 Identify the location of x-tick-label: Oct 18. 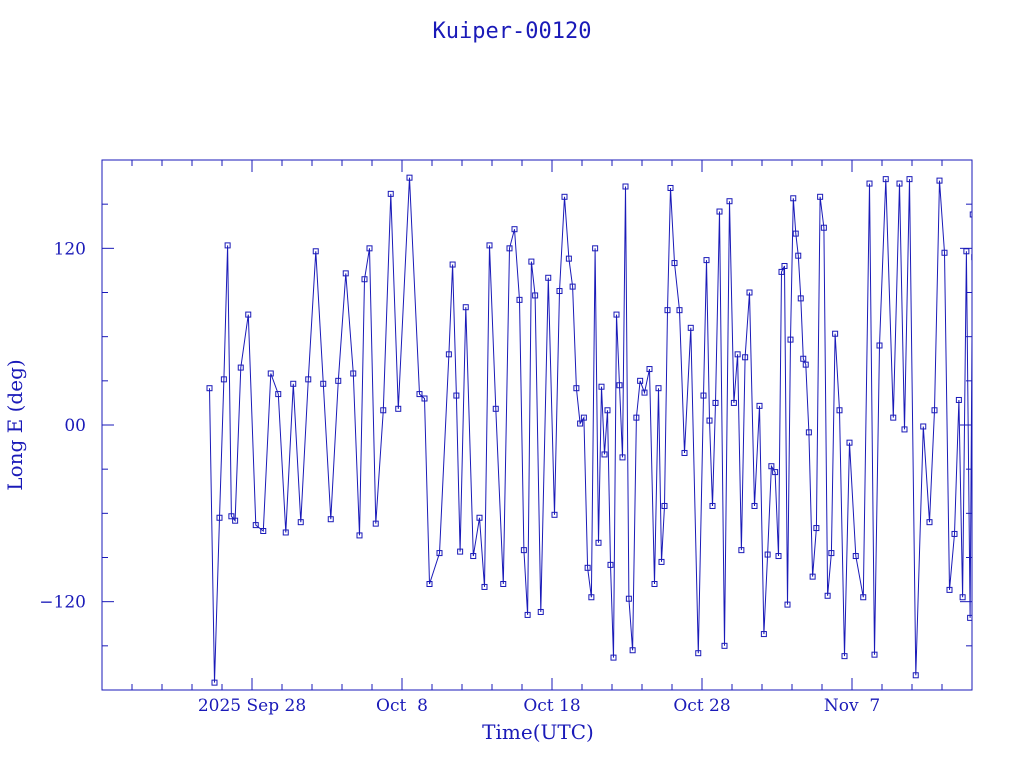
(551, 706).